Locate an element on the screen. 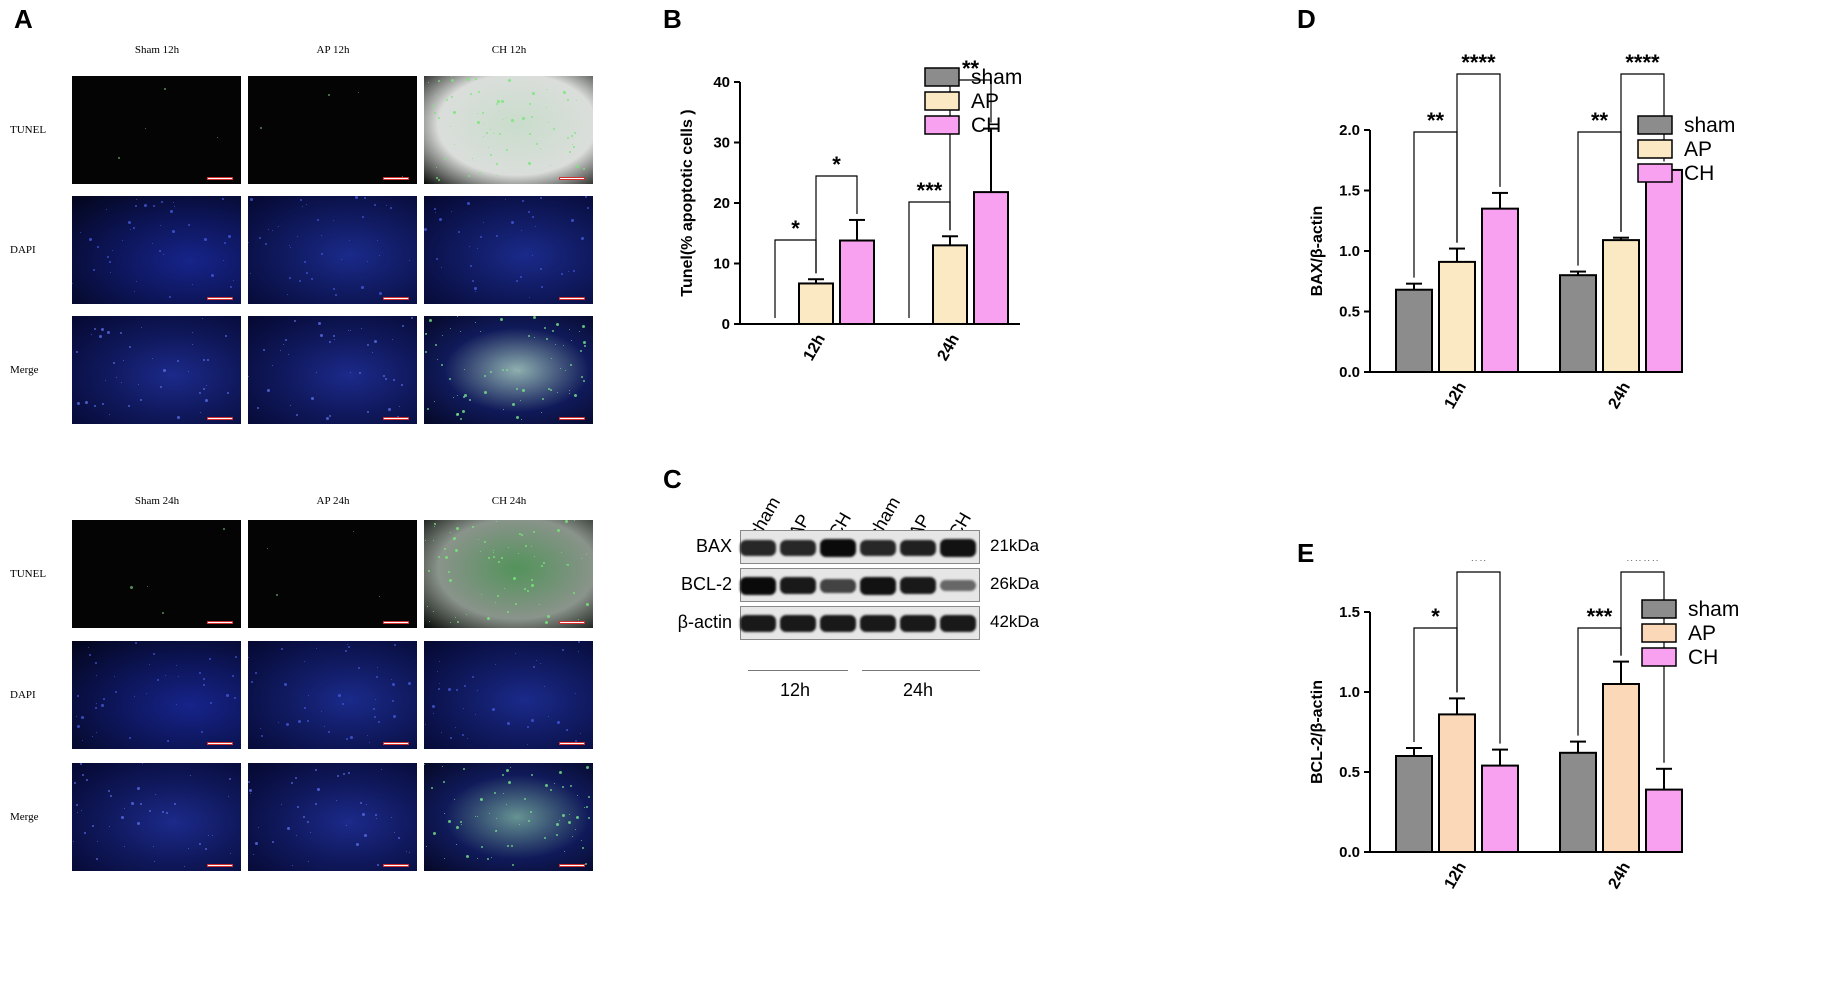 The image size is (1841, 986). micrograph-column-label: CH 12h is located at coordinates (509, 50).